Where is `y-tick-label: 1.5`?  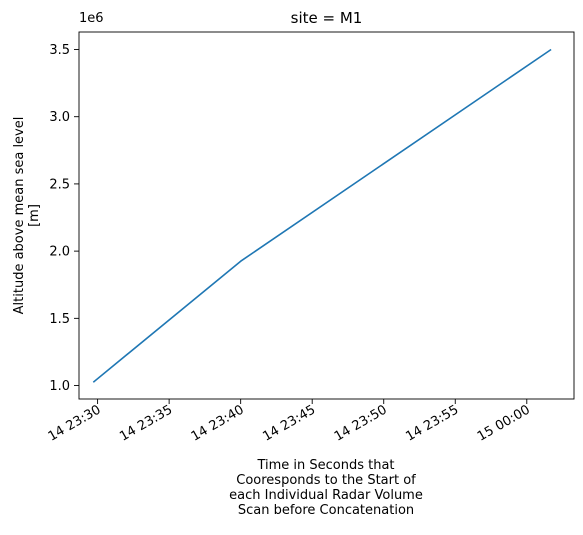
y-tick-label: 1.5 is located at coordinates (59, 319).